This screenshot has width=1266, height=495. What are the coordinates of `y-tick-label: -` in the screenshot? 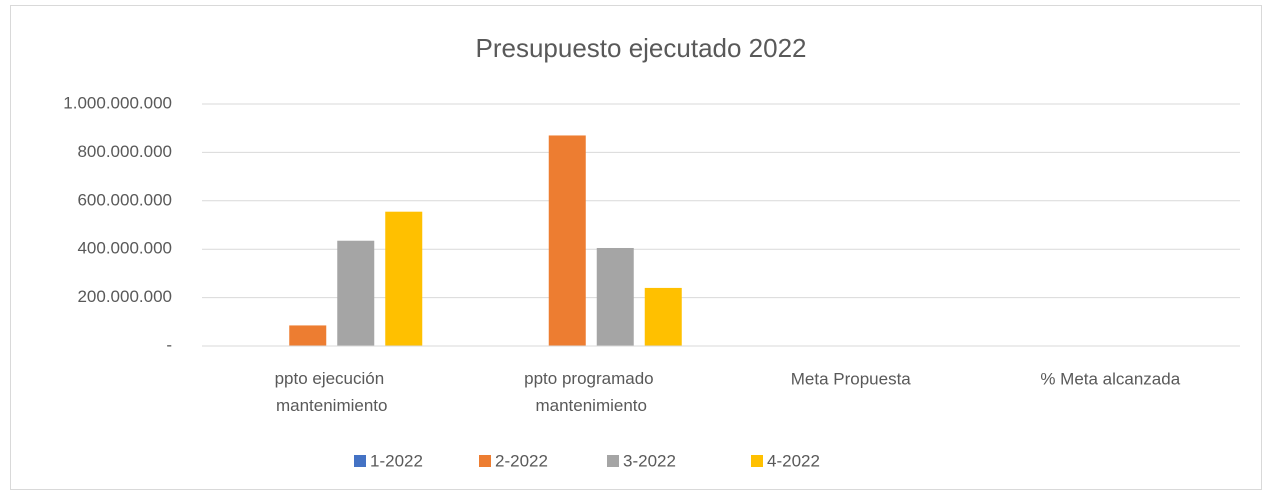 It's located at (169, 344).